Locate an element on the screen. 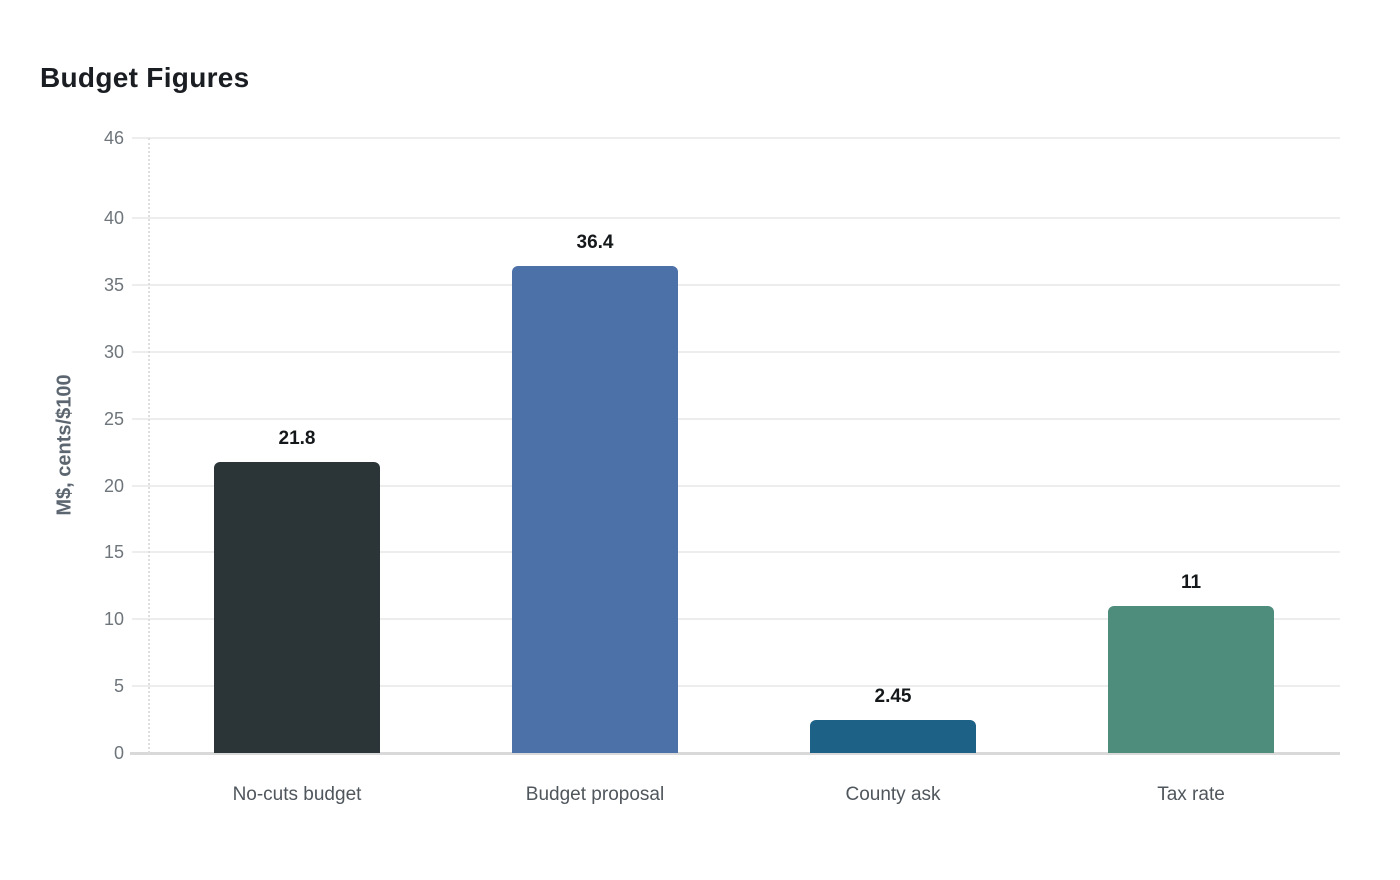 This screenshot has height=880, width=1400. bar-no-cuts-budget is located at coordinates (297, 607).